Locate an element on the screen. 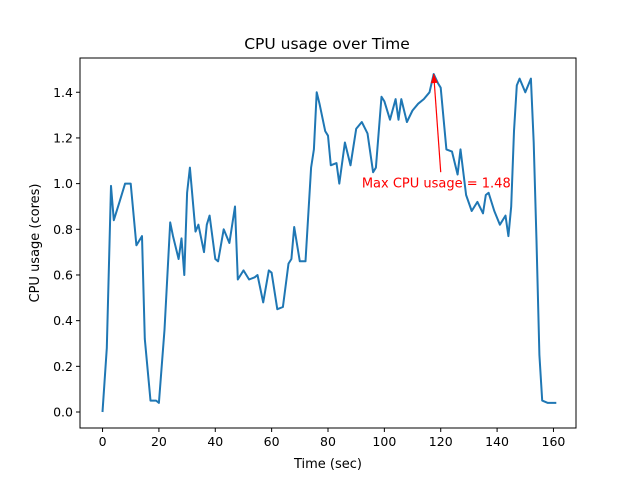 The height and width of the screenshot is (480, 640). y-tick-label: 1.4 is located at coordinates (63, 92).